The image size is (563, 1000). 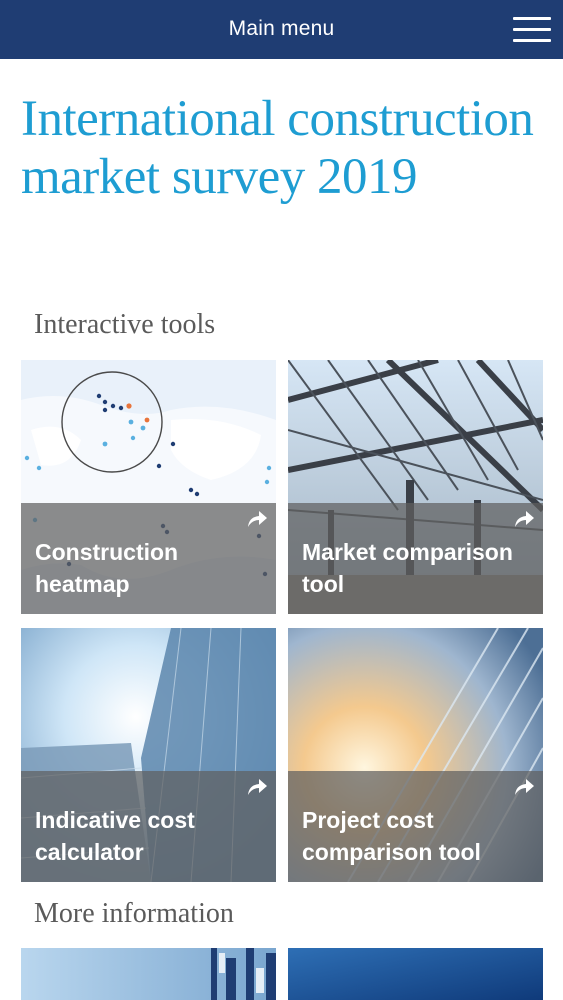 I want to click on top-navigation-bar: Main menu, so click(x=281, y=29).